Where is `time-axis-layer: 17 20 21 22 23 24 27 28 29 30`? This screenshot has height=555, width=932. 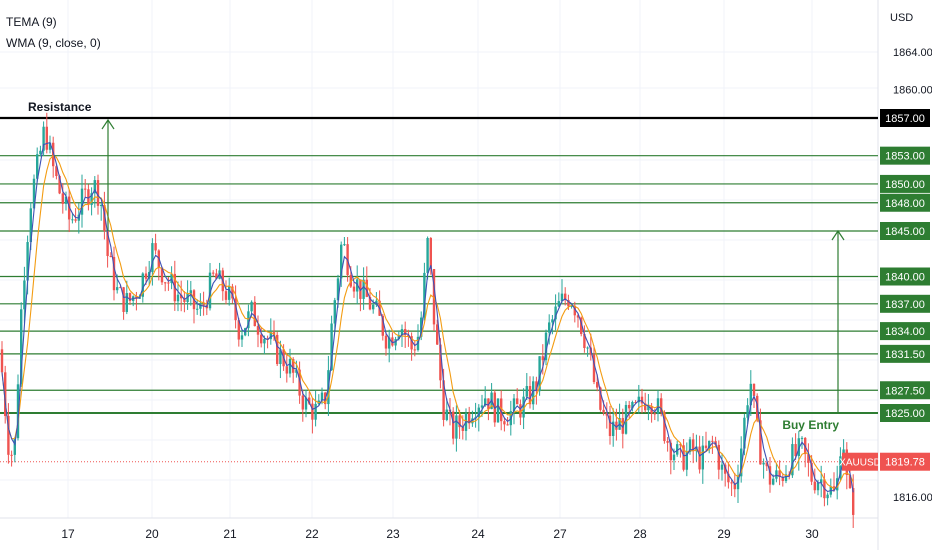 time-axis-layer: 17 20 21 22 23 24 27 28 29 30 is located at coordinates (440, 534).